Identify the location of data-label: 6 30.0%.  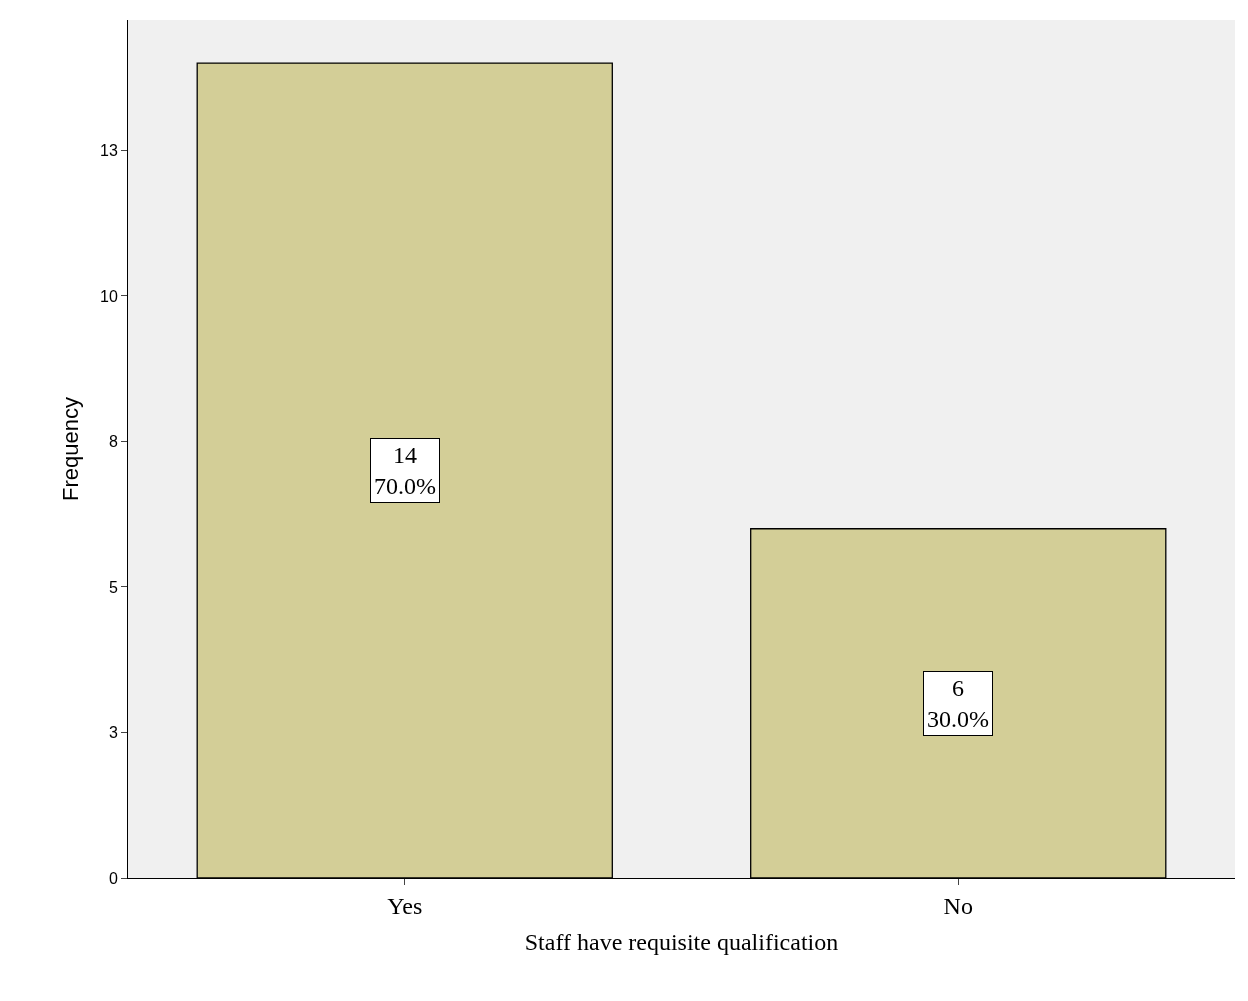
(958, 704).